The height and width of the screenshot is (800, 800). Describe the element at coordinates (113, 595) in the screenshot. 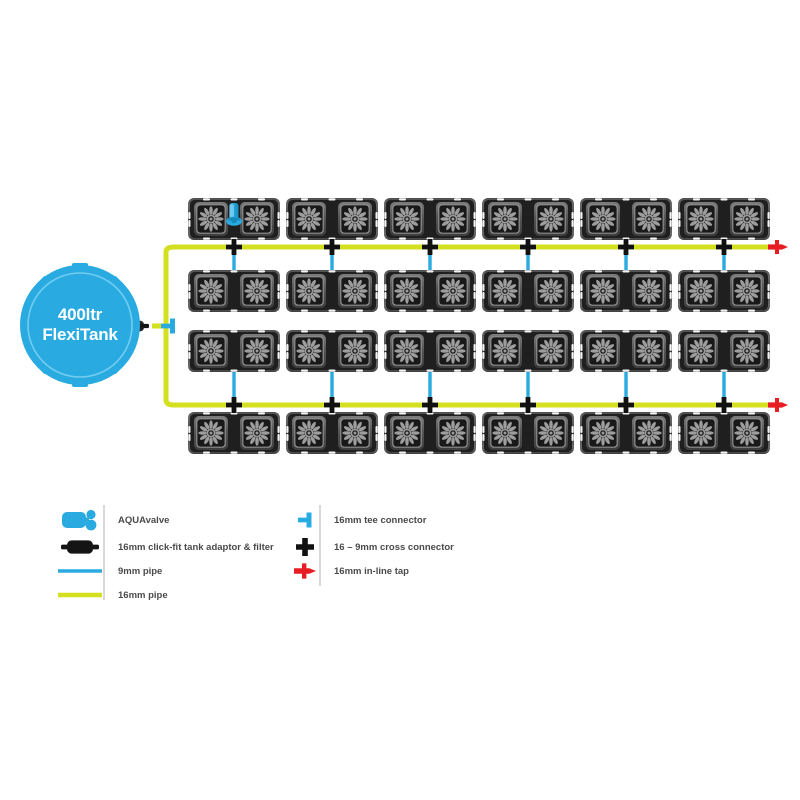

I see `legend-row-16mm: 16mm pipe` at that location.